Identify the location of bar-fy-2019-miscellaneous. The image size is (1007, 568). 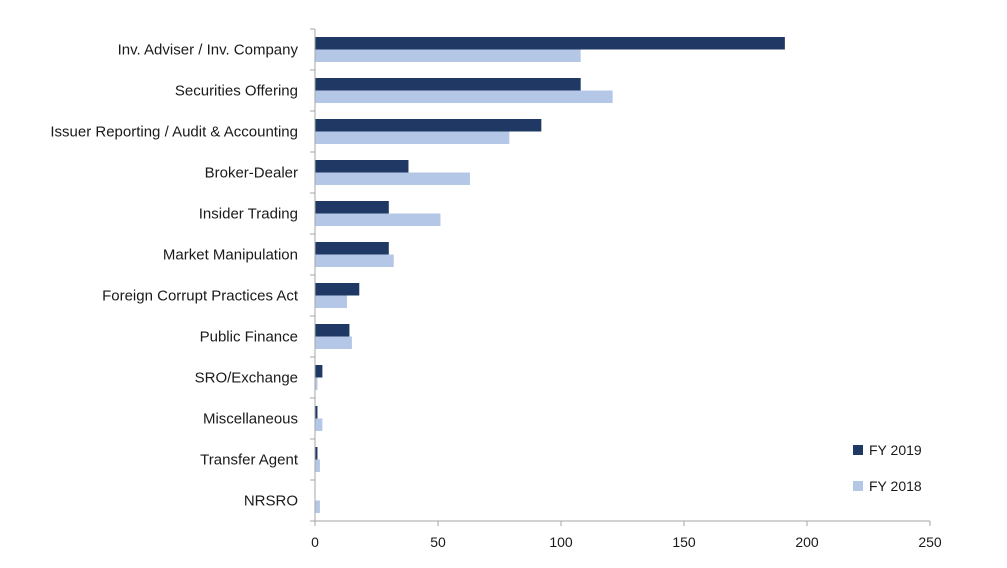
(316, 412).